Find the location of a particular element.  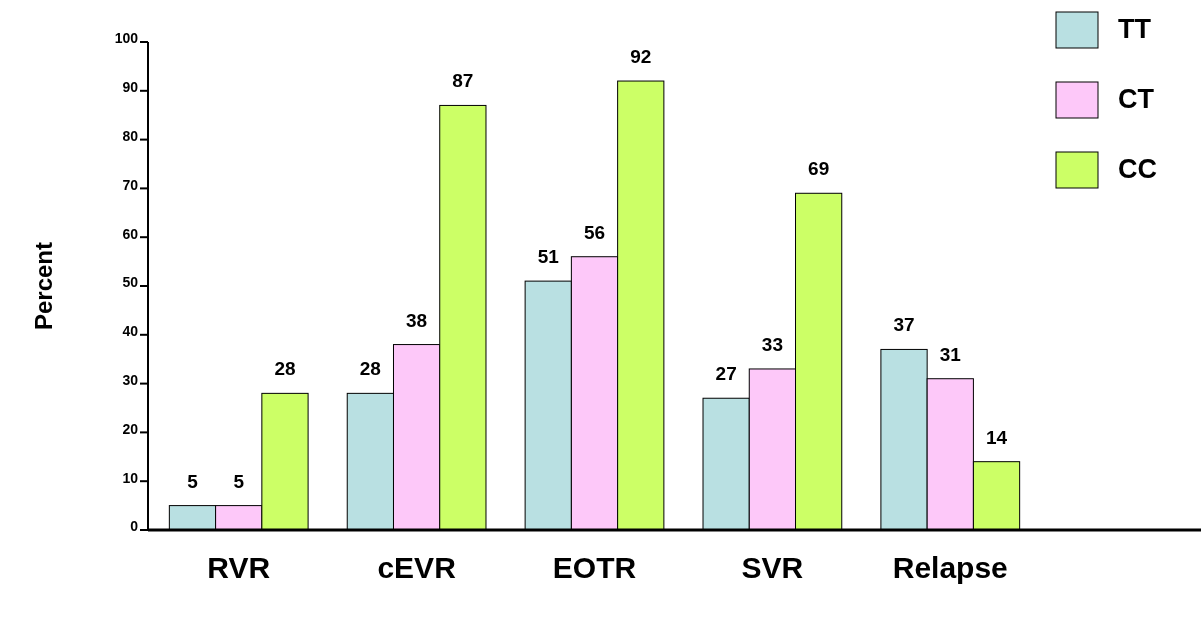

x-tick-label: SVR is located at coordinates (772, 567).